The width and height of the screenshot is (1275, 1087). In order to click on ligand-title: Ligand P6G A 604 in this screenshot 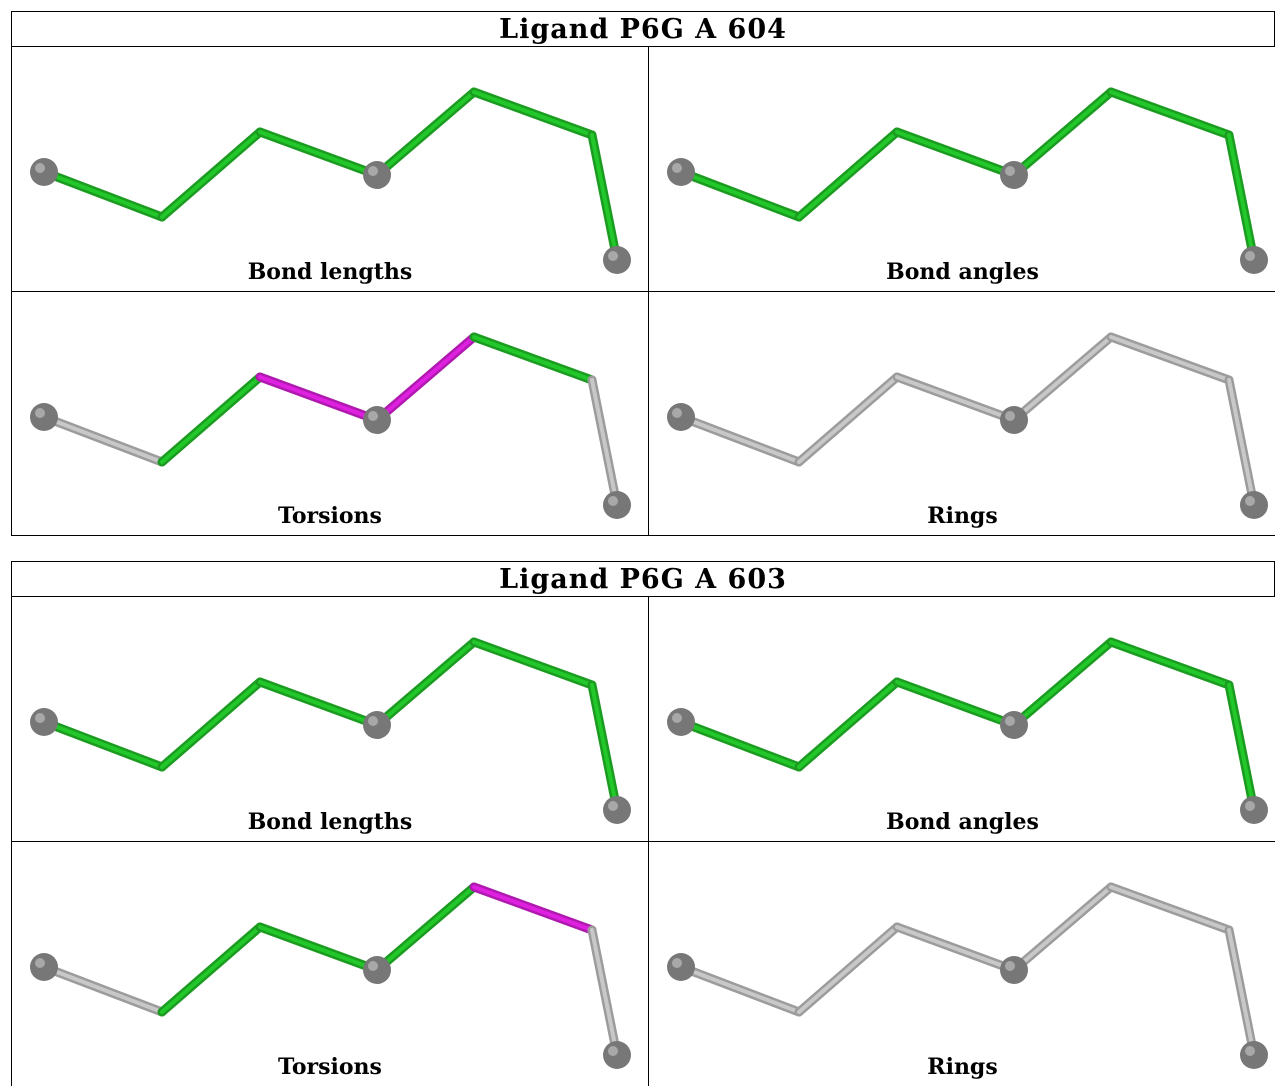, I will do `click(643, 28)`.